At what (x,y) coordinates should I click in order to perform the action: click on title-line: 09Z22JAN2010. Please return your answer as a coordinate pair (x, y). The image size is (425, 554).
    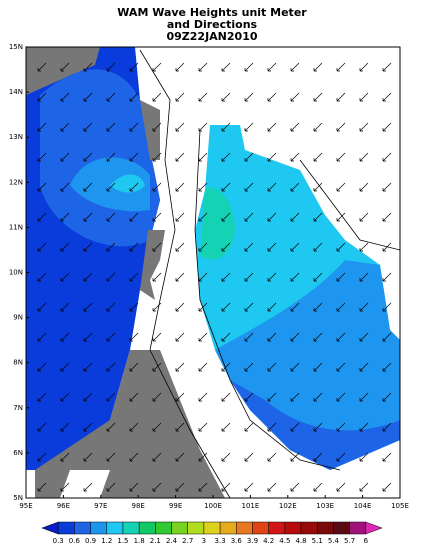
    Looking at the image, I should click on (211, 36).